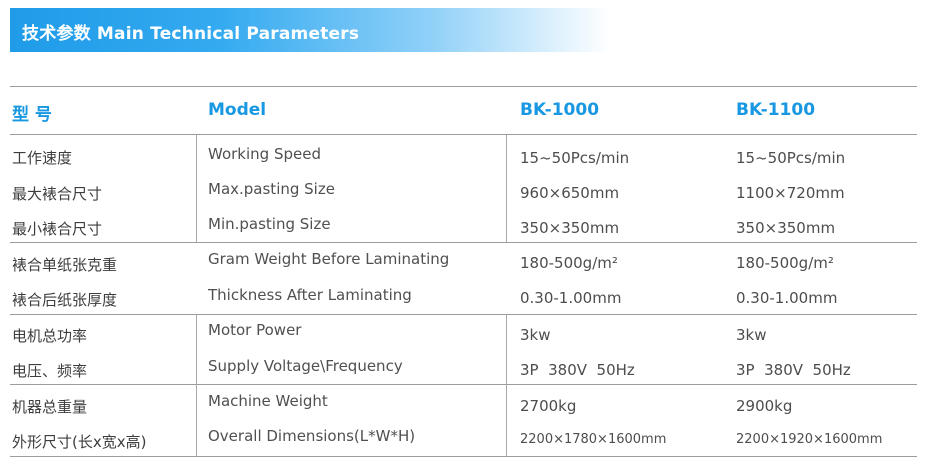  I want to click on value-bk1000: 2200×1780×1600mm, so click(593, 439).